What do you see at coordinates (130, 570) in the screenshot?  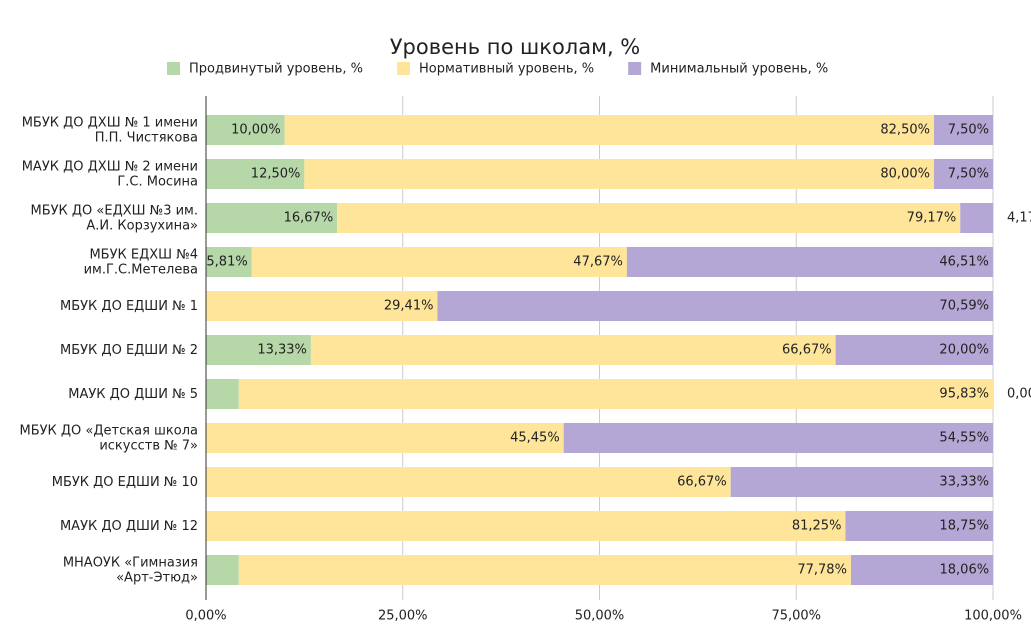 I see `y-tick-label: МНАОУК «Гимназия «Арт-Этюд»` at bounding box center [130, 570].